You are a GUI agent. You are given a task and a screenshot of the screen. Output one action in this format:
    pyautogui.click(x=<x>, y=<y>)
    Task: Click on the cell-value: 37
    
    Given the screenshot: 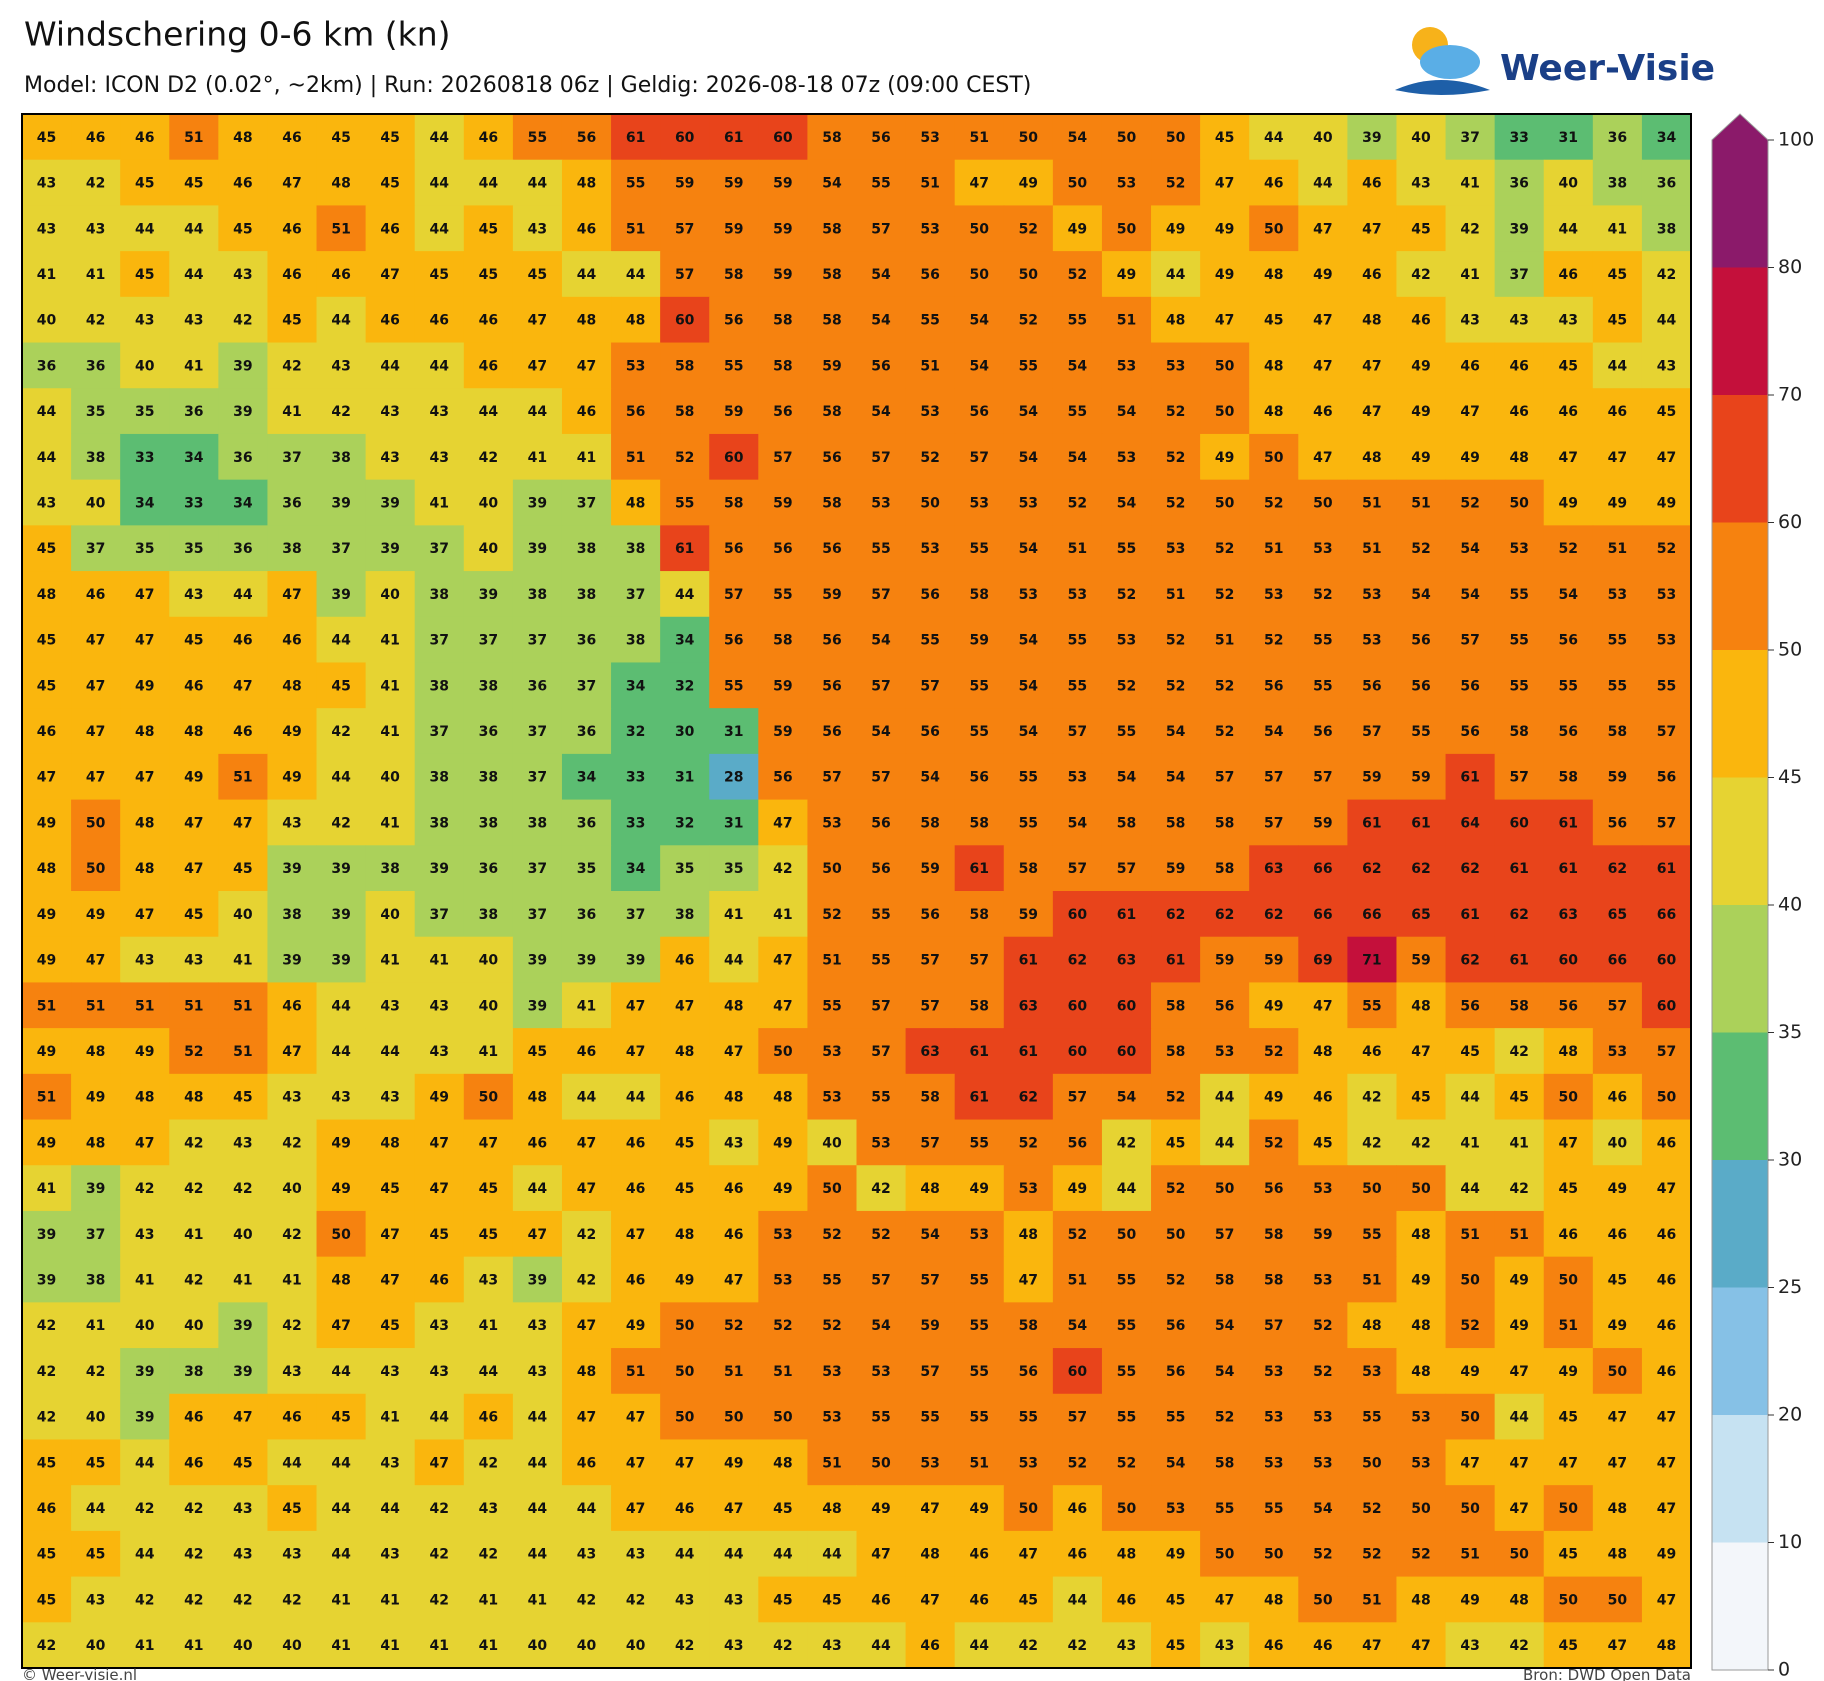 What is the action you would take?
    pyautogui.click(x=95, y=549)
    